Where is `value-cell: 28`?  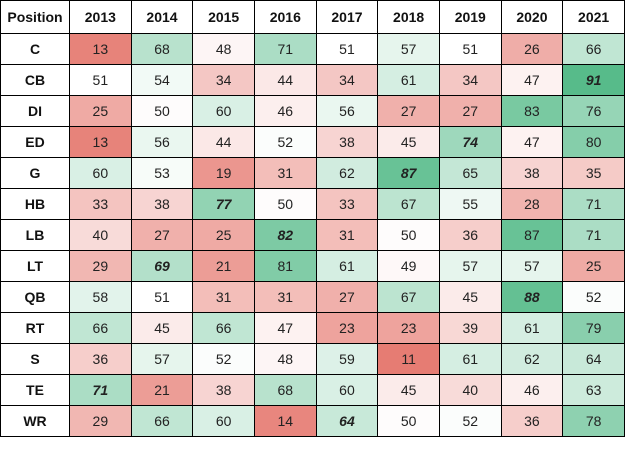 value-cell: 28 is located at coordinates (532, 204).